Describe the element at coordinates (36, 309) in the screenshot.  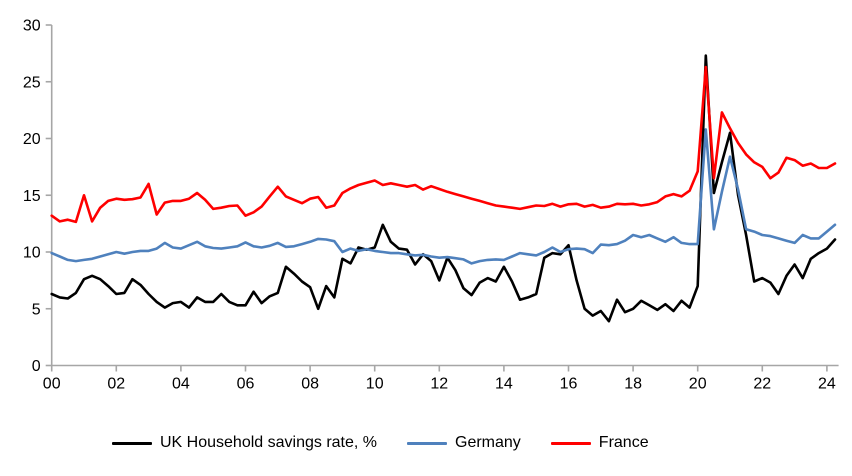
I see `y-tick-label: 5` at that location.